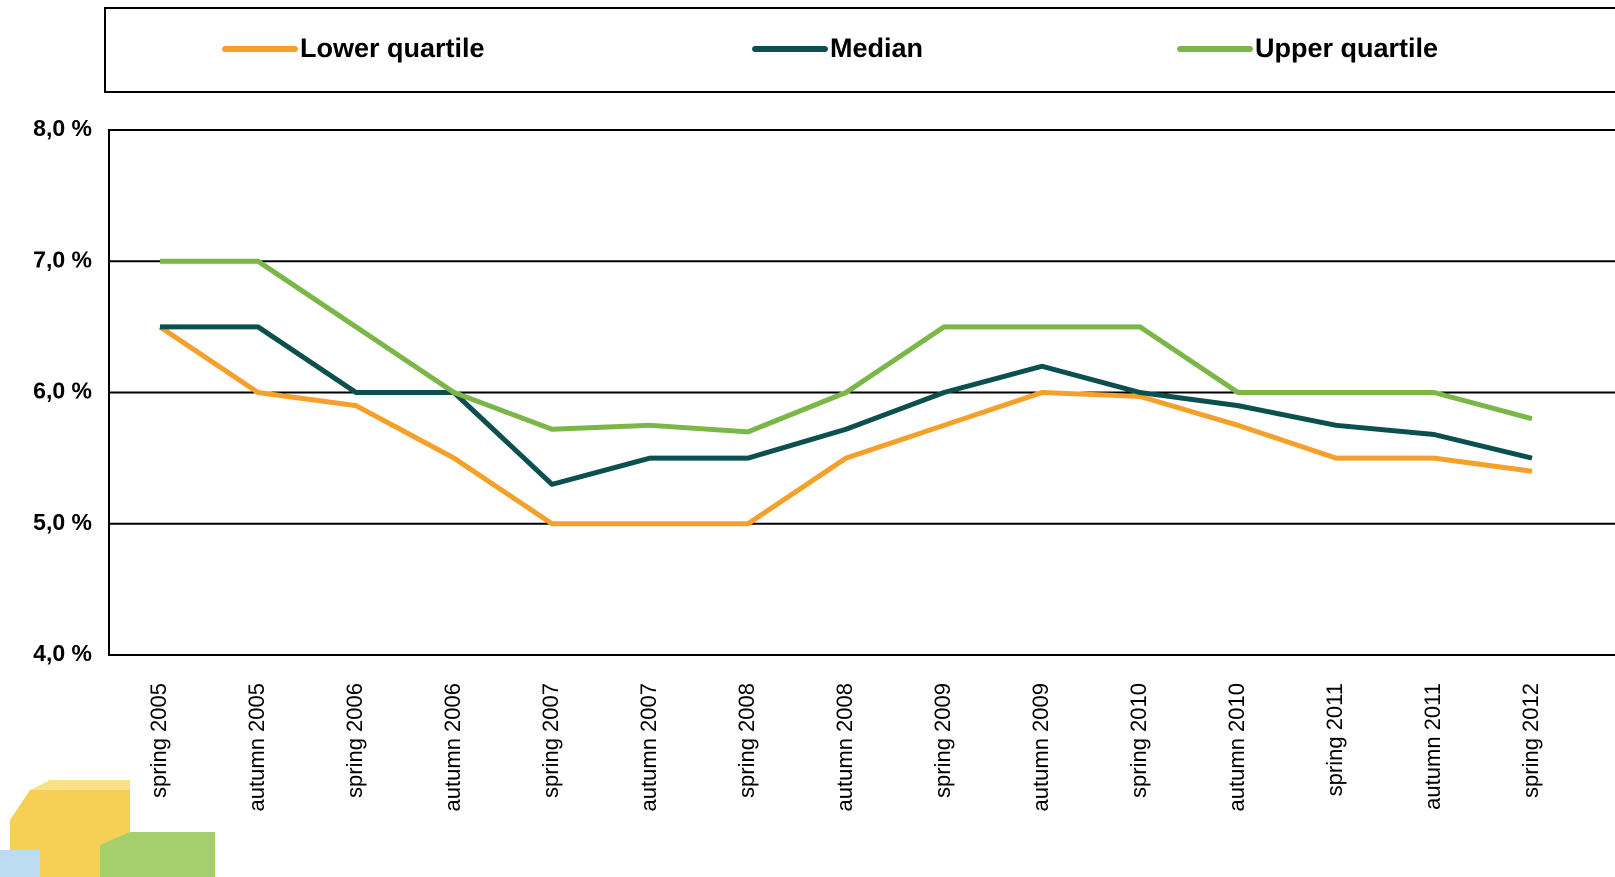 The image size is (1615, 877). What do you see at coordinates (62, 391) in the screenshot?
I see `y-tick-label: 6,0 %` at bounding box center [62, 391].